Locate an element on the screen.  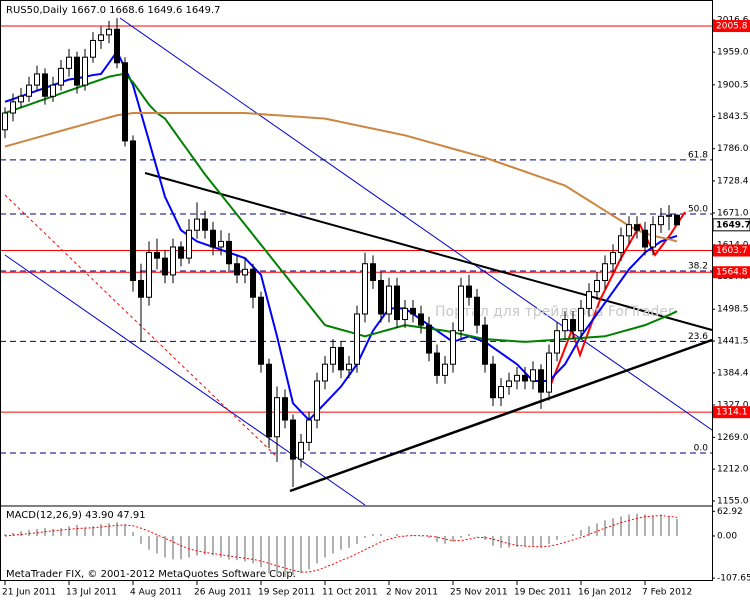
fib-label: 38.2 is located at coordinates (698, 266).